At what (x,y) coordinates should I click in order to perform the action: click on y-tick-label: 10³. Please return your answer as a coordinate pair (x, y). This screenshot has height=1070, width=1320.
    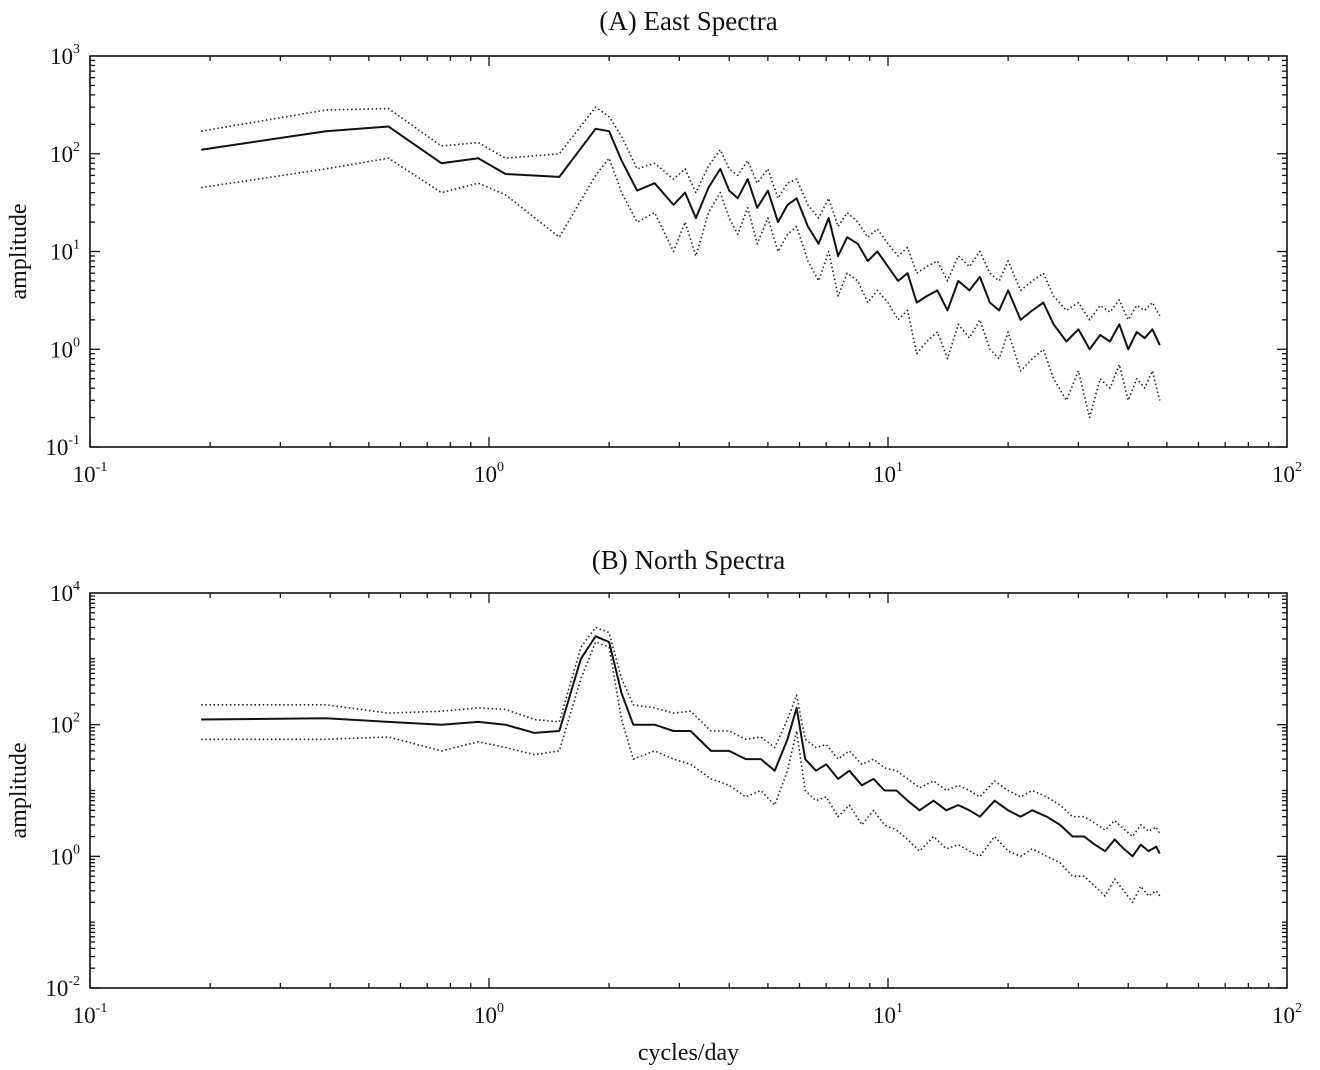
    Looking at the image, I should click on (65, 55).